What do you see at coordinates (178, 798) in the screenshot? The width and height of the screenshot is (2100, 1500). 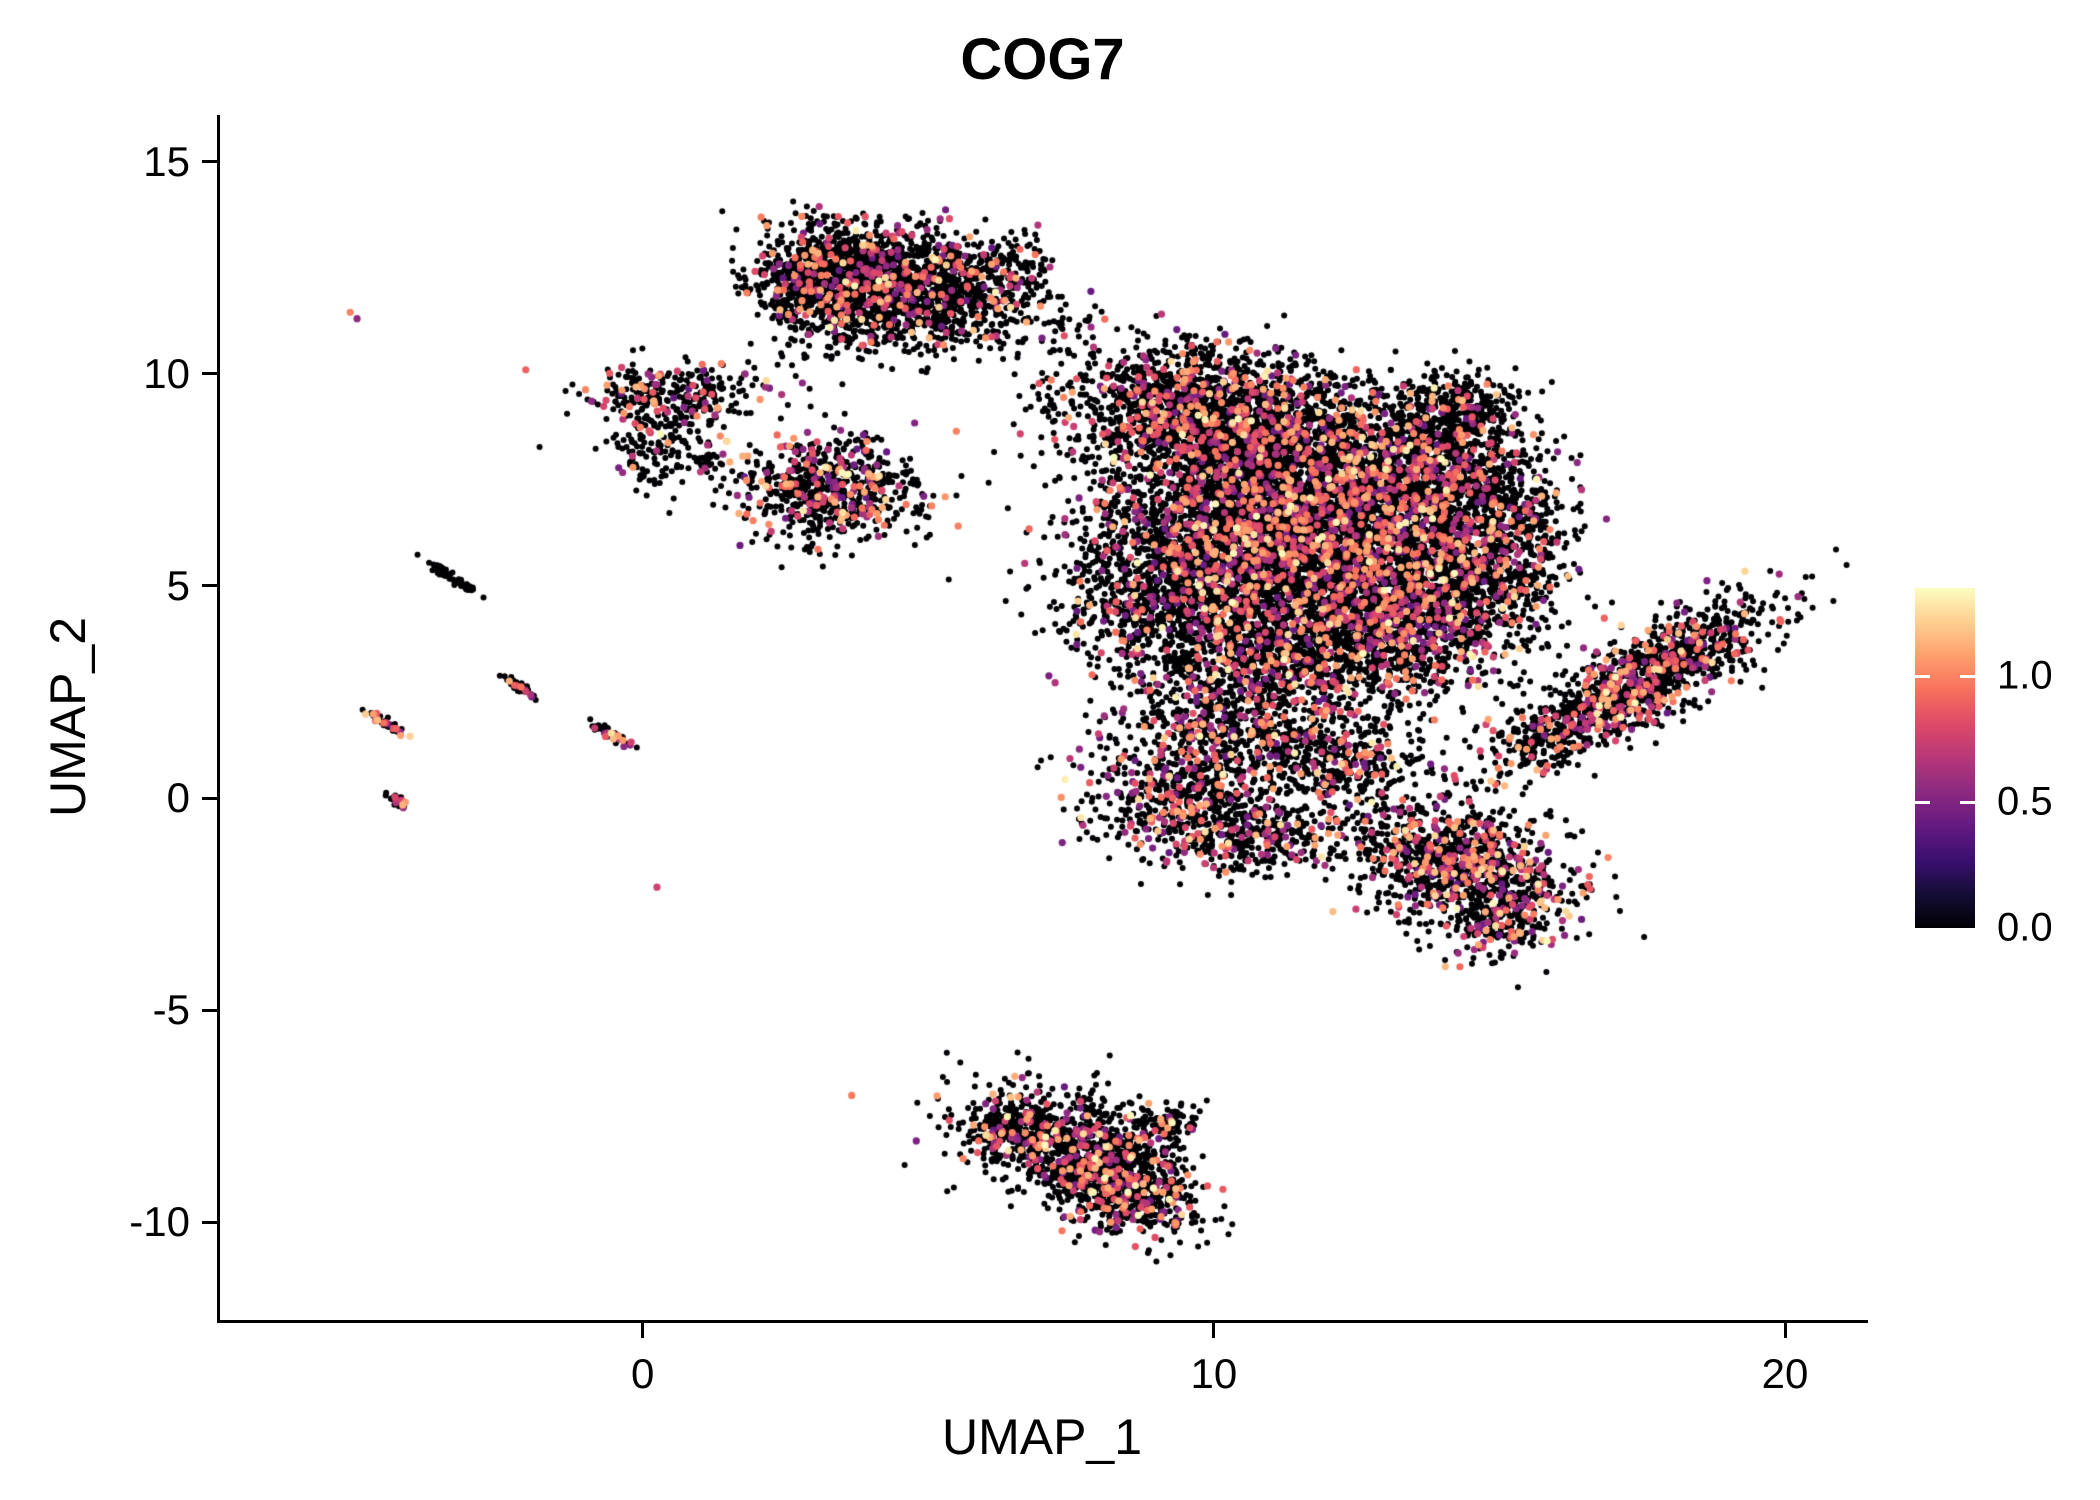 I see `y-tick-label: 0` at bounding box center [178, 798].